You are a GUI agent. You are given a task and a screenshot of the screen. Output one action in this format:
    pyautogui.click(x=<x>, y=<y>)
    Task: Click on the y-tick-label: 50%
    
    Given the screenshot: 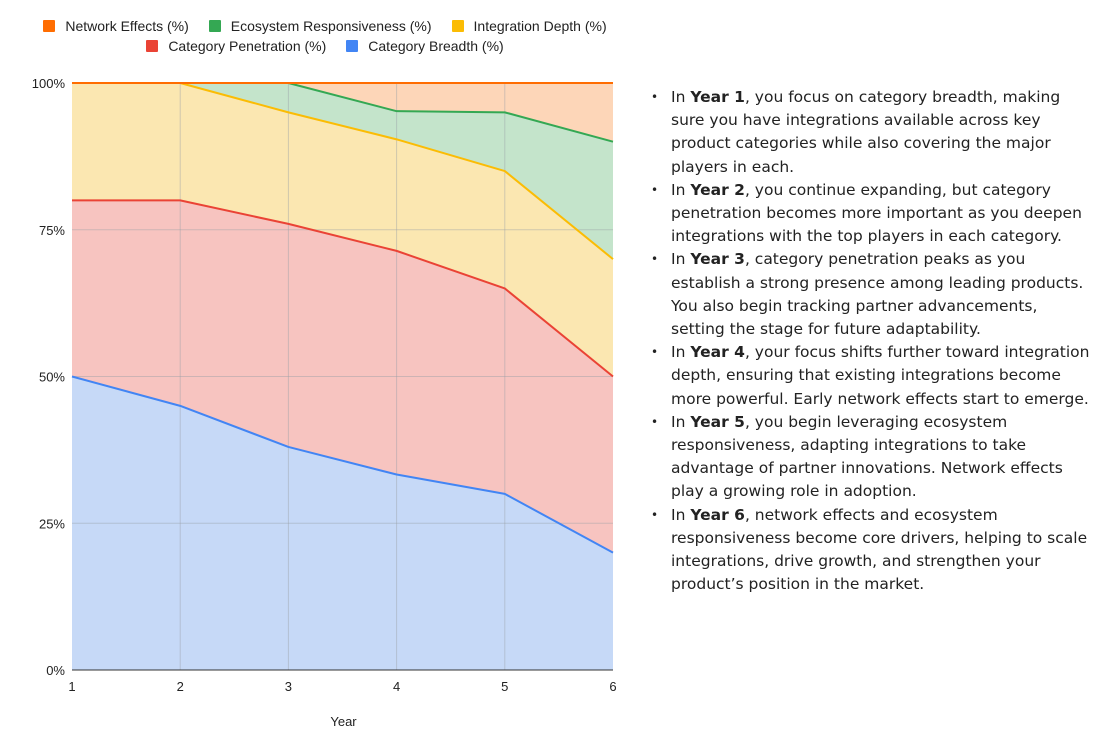 What is the action you would take?
    pyautogui.click(x=52, y=377)
    